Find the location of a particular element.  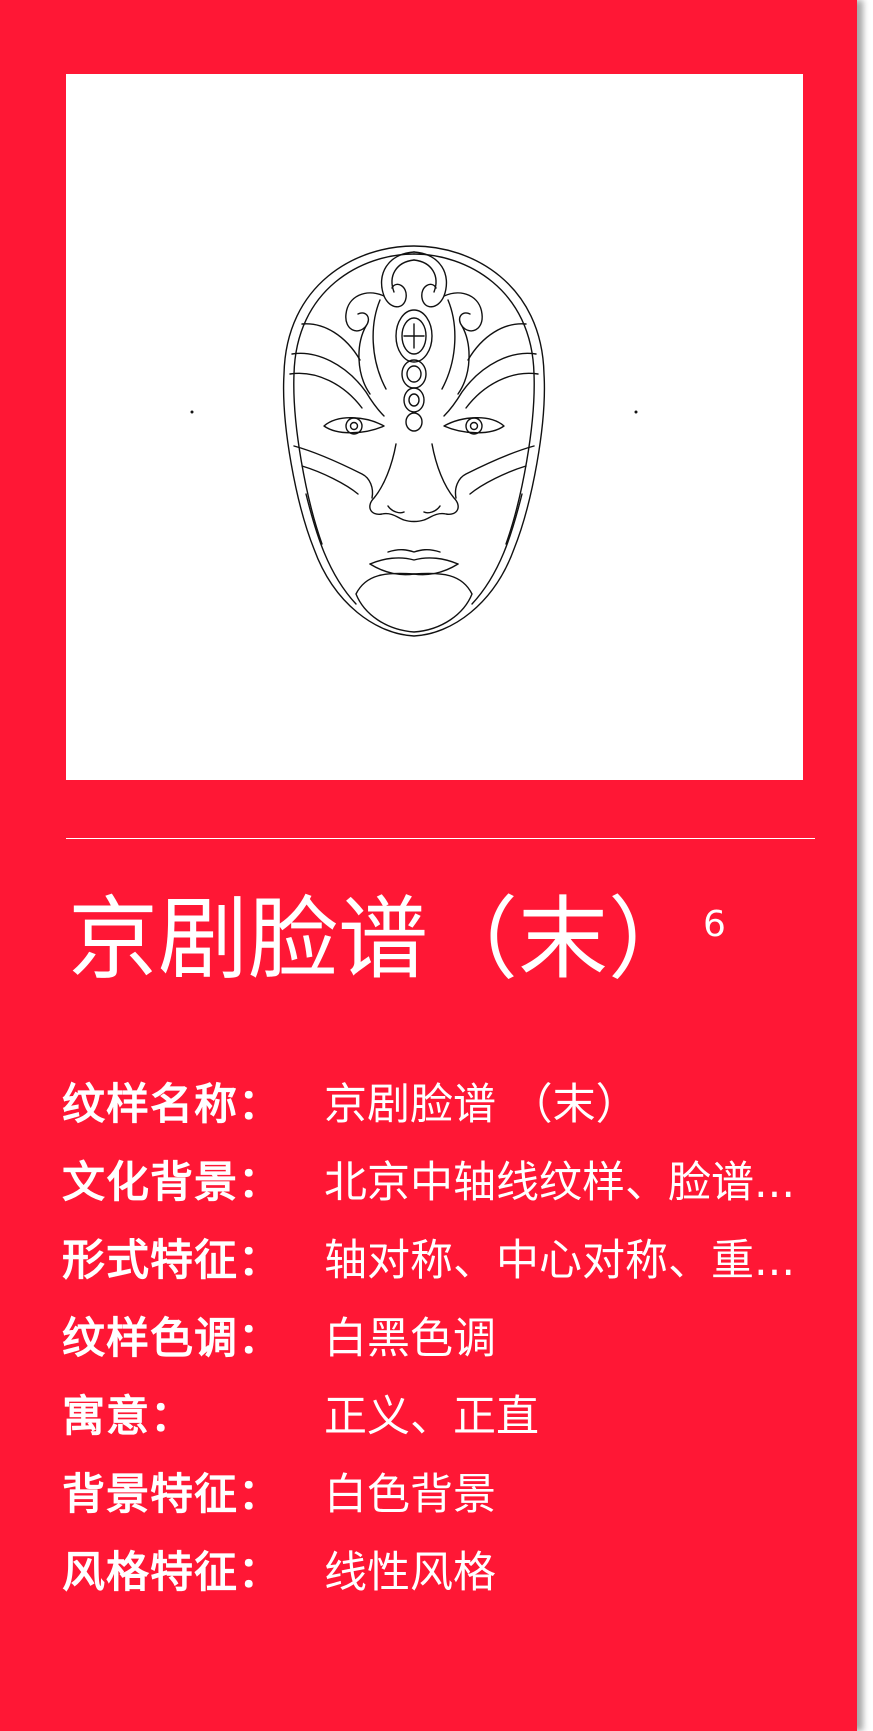

attribute-label: 纹样色调： is located at coordinates (172, 1339).